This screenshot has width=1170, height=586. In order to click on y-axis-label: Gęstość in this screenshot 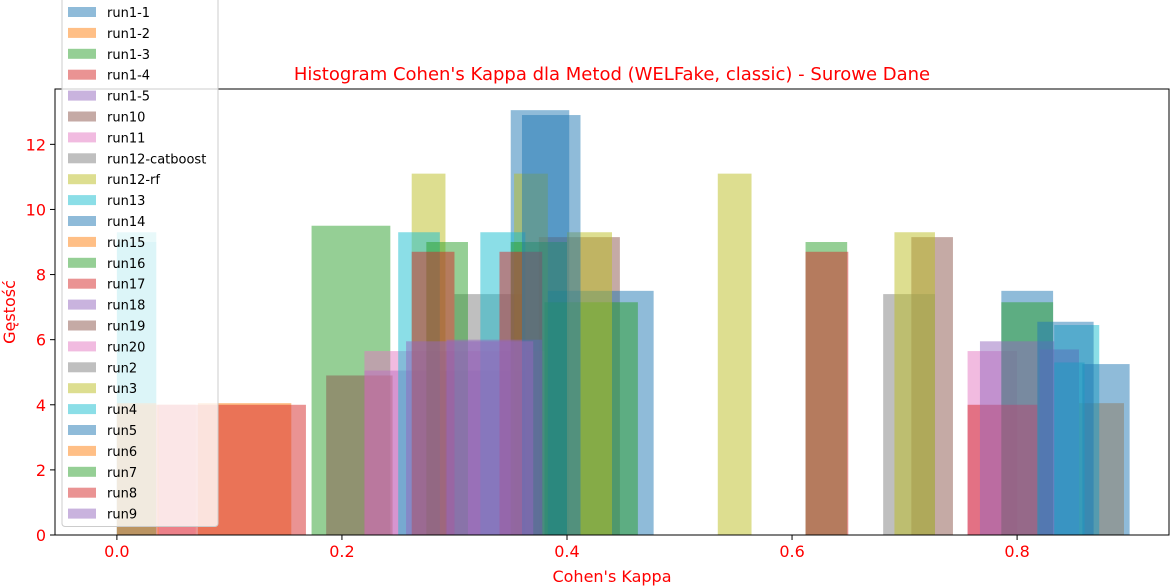, I will do `click(9, 312)`.